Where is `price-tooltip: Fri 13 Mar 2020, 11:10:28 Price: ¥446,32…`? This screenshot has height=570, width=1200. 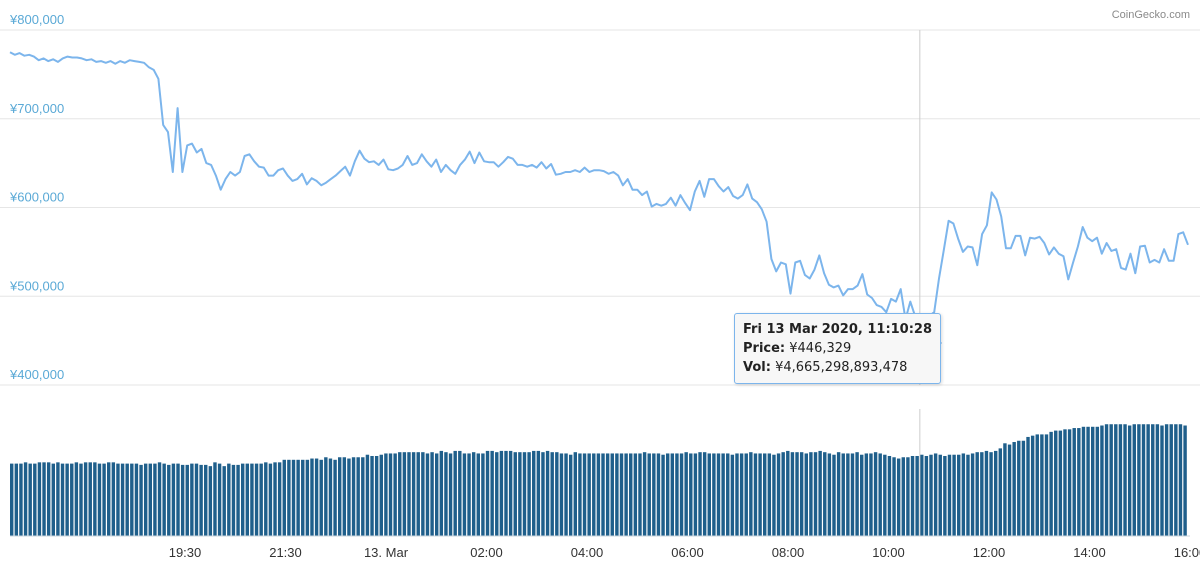
price-tooltip: Fri 13 Mar 2020, 11:10:28 Price: ¥446,32… is located at coordinates (838, 348).